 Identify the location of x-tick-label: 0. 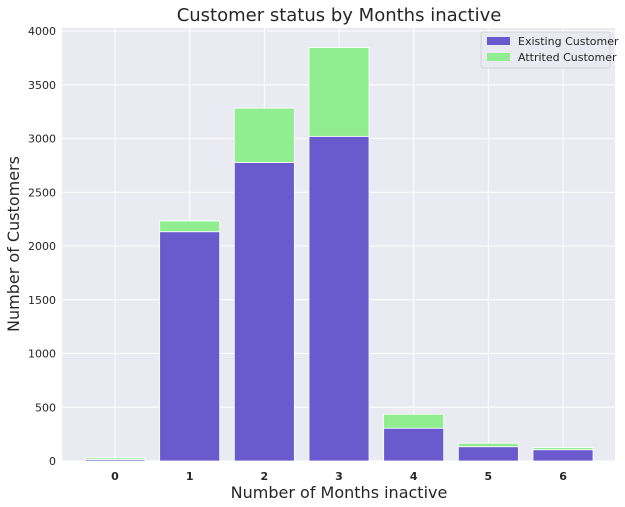
(115, 476).